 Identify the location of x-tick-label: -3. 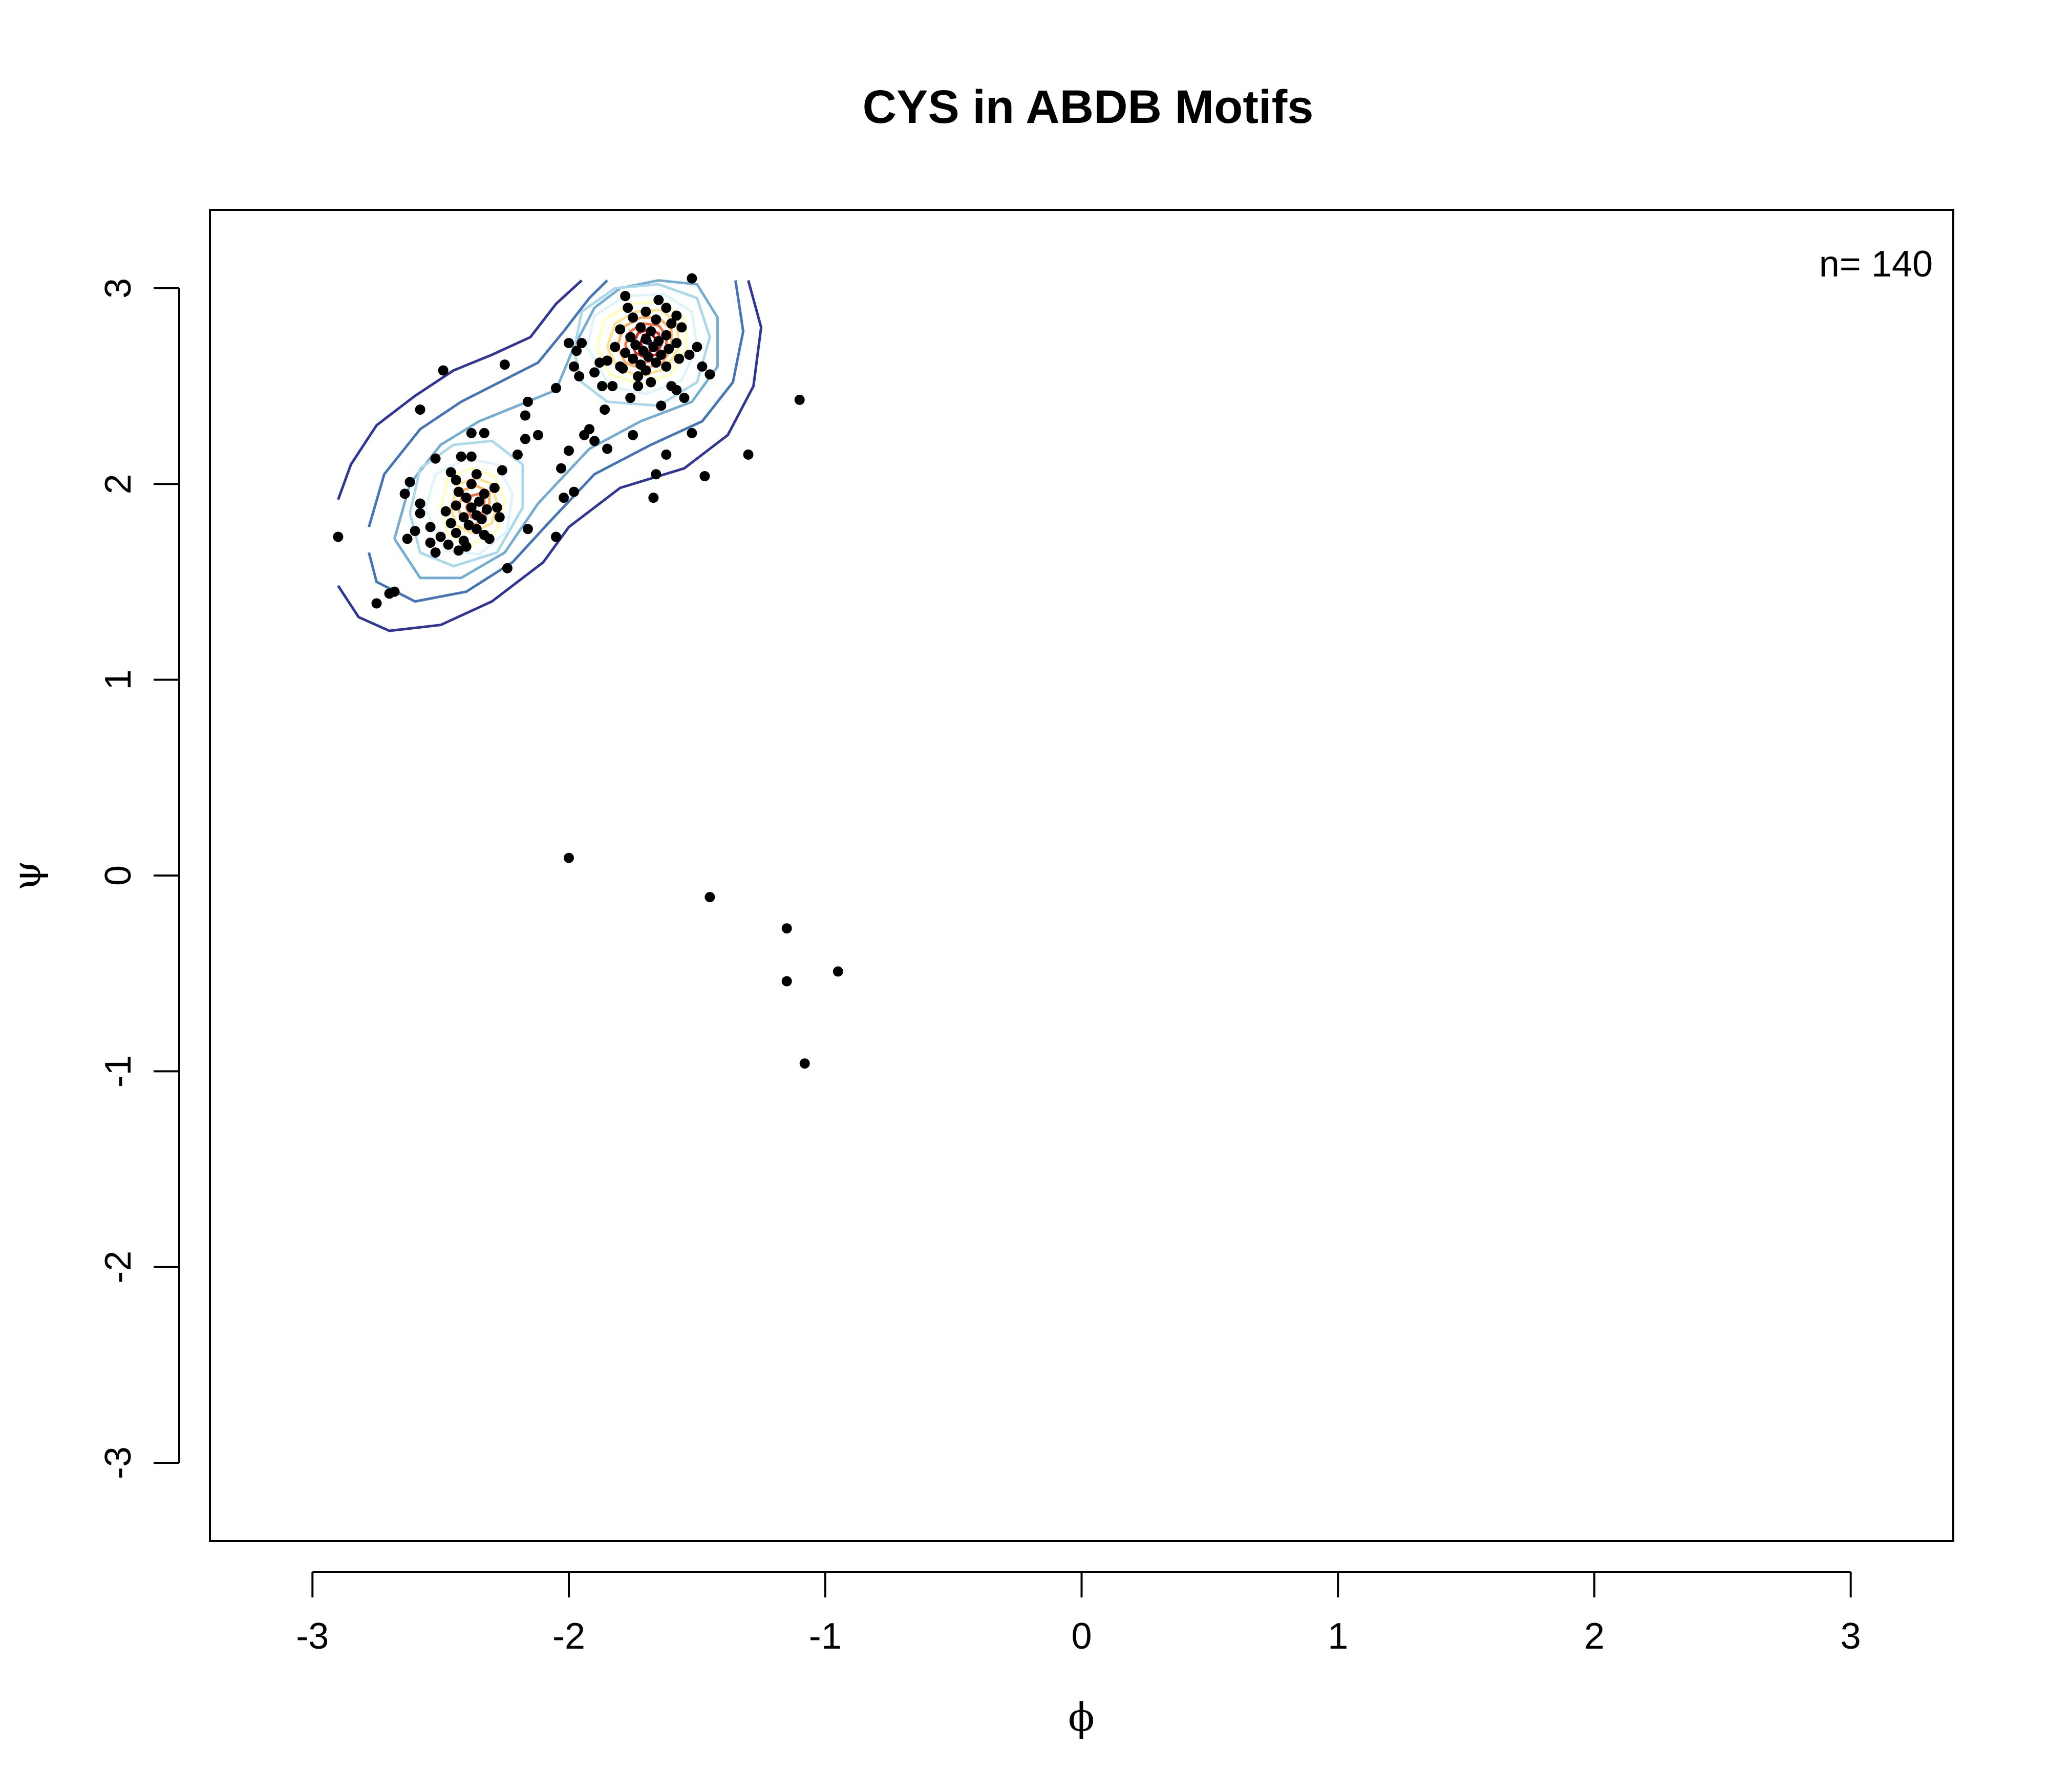
(312, 1636).